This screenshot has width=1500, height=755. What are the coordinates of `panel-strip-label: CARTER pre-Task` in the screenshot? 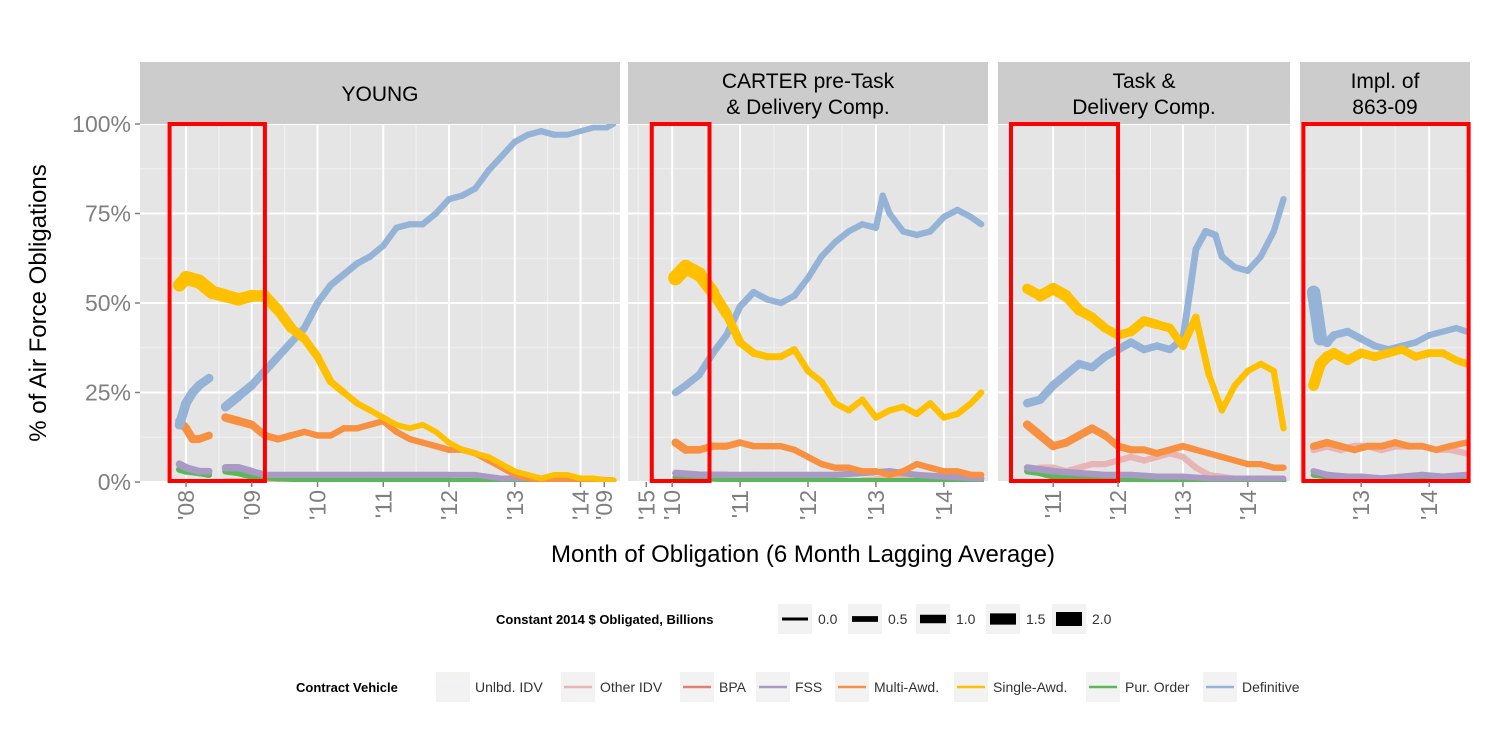 It's located at (808, 81).